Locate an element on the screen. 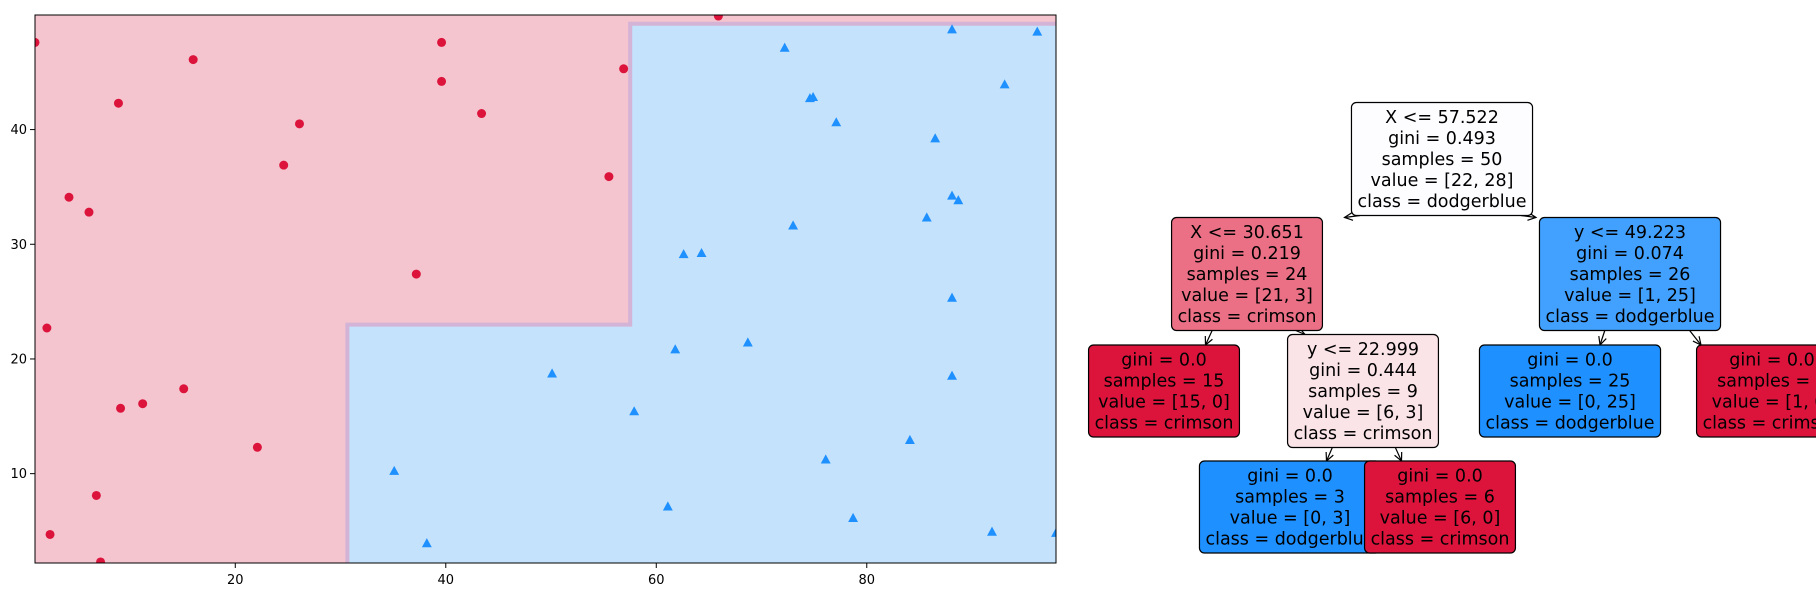 Image resolution: width=1816 pixels, height=589 pixels. x-tick-label: 40 is located at coordinates (446, 580).